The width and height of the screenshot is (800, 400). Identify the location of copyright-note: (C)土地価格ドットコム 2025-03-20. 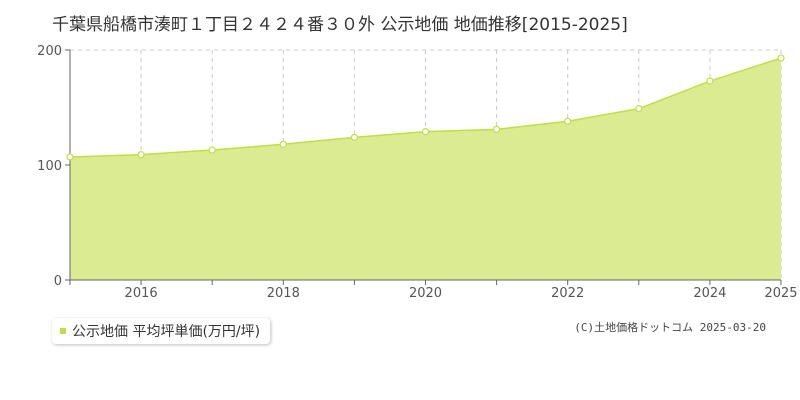
(670, 327).